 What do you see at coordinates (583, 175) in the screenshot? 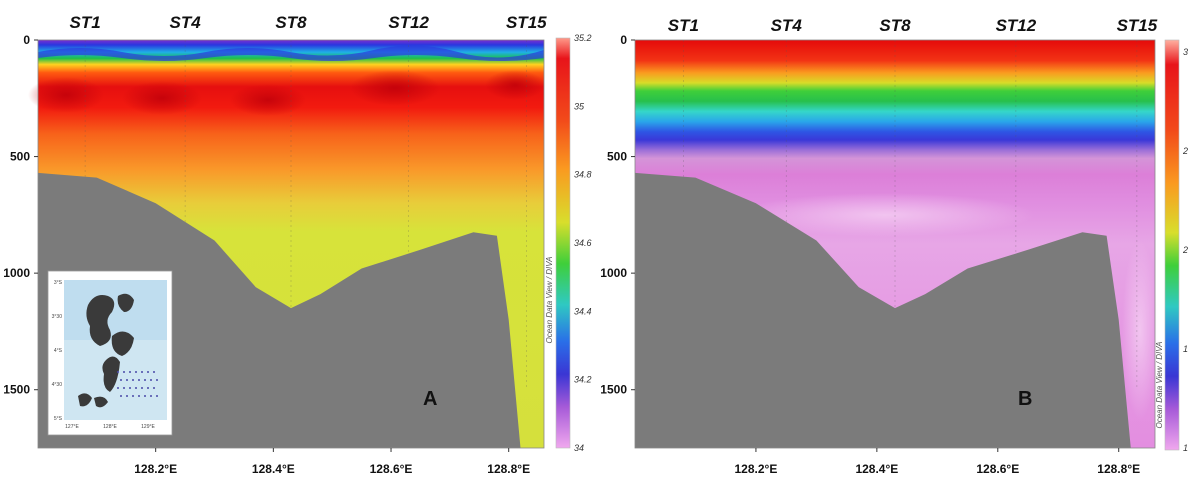
I see `colorbar-tick-label: 34.8` at bounding box center [583, 175].